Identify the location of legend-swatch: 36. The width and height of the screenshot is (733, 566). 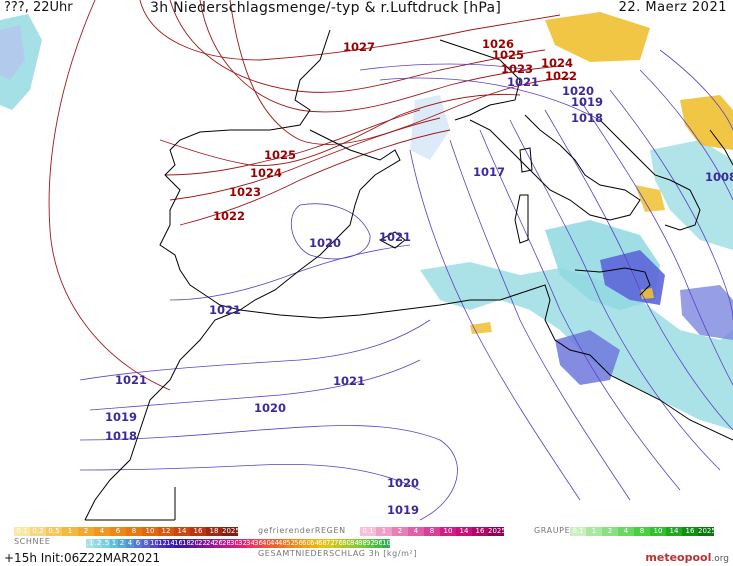
(258, 543).